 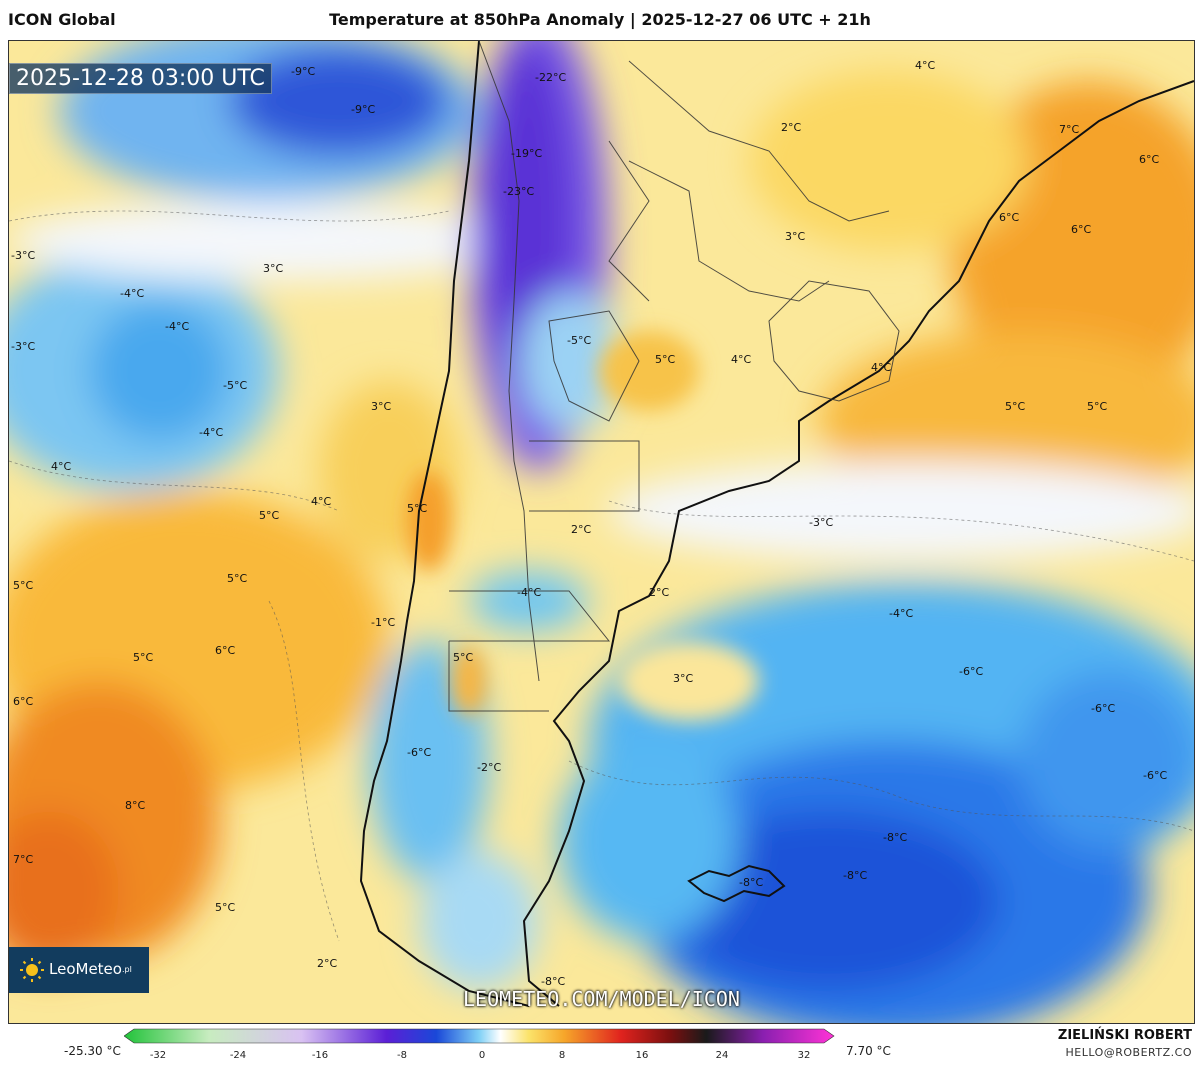 What do you see at coordinates (562, 1055) in the screenshot?
I see `scale-tick: 8` at bounding box center [562, 1055].